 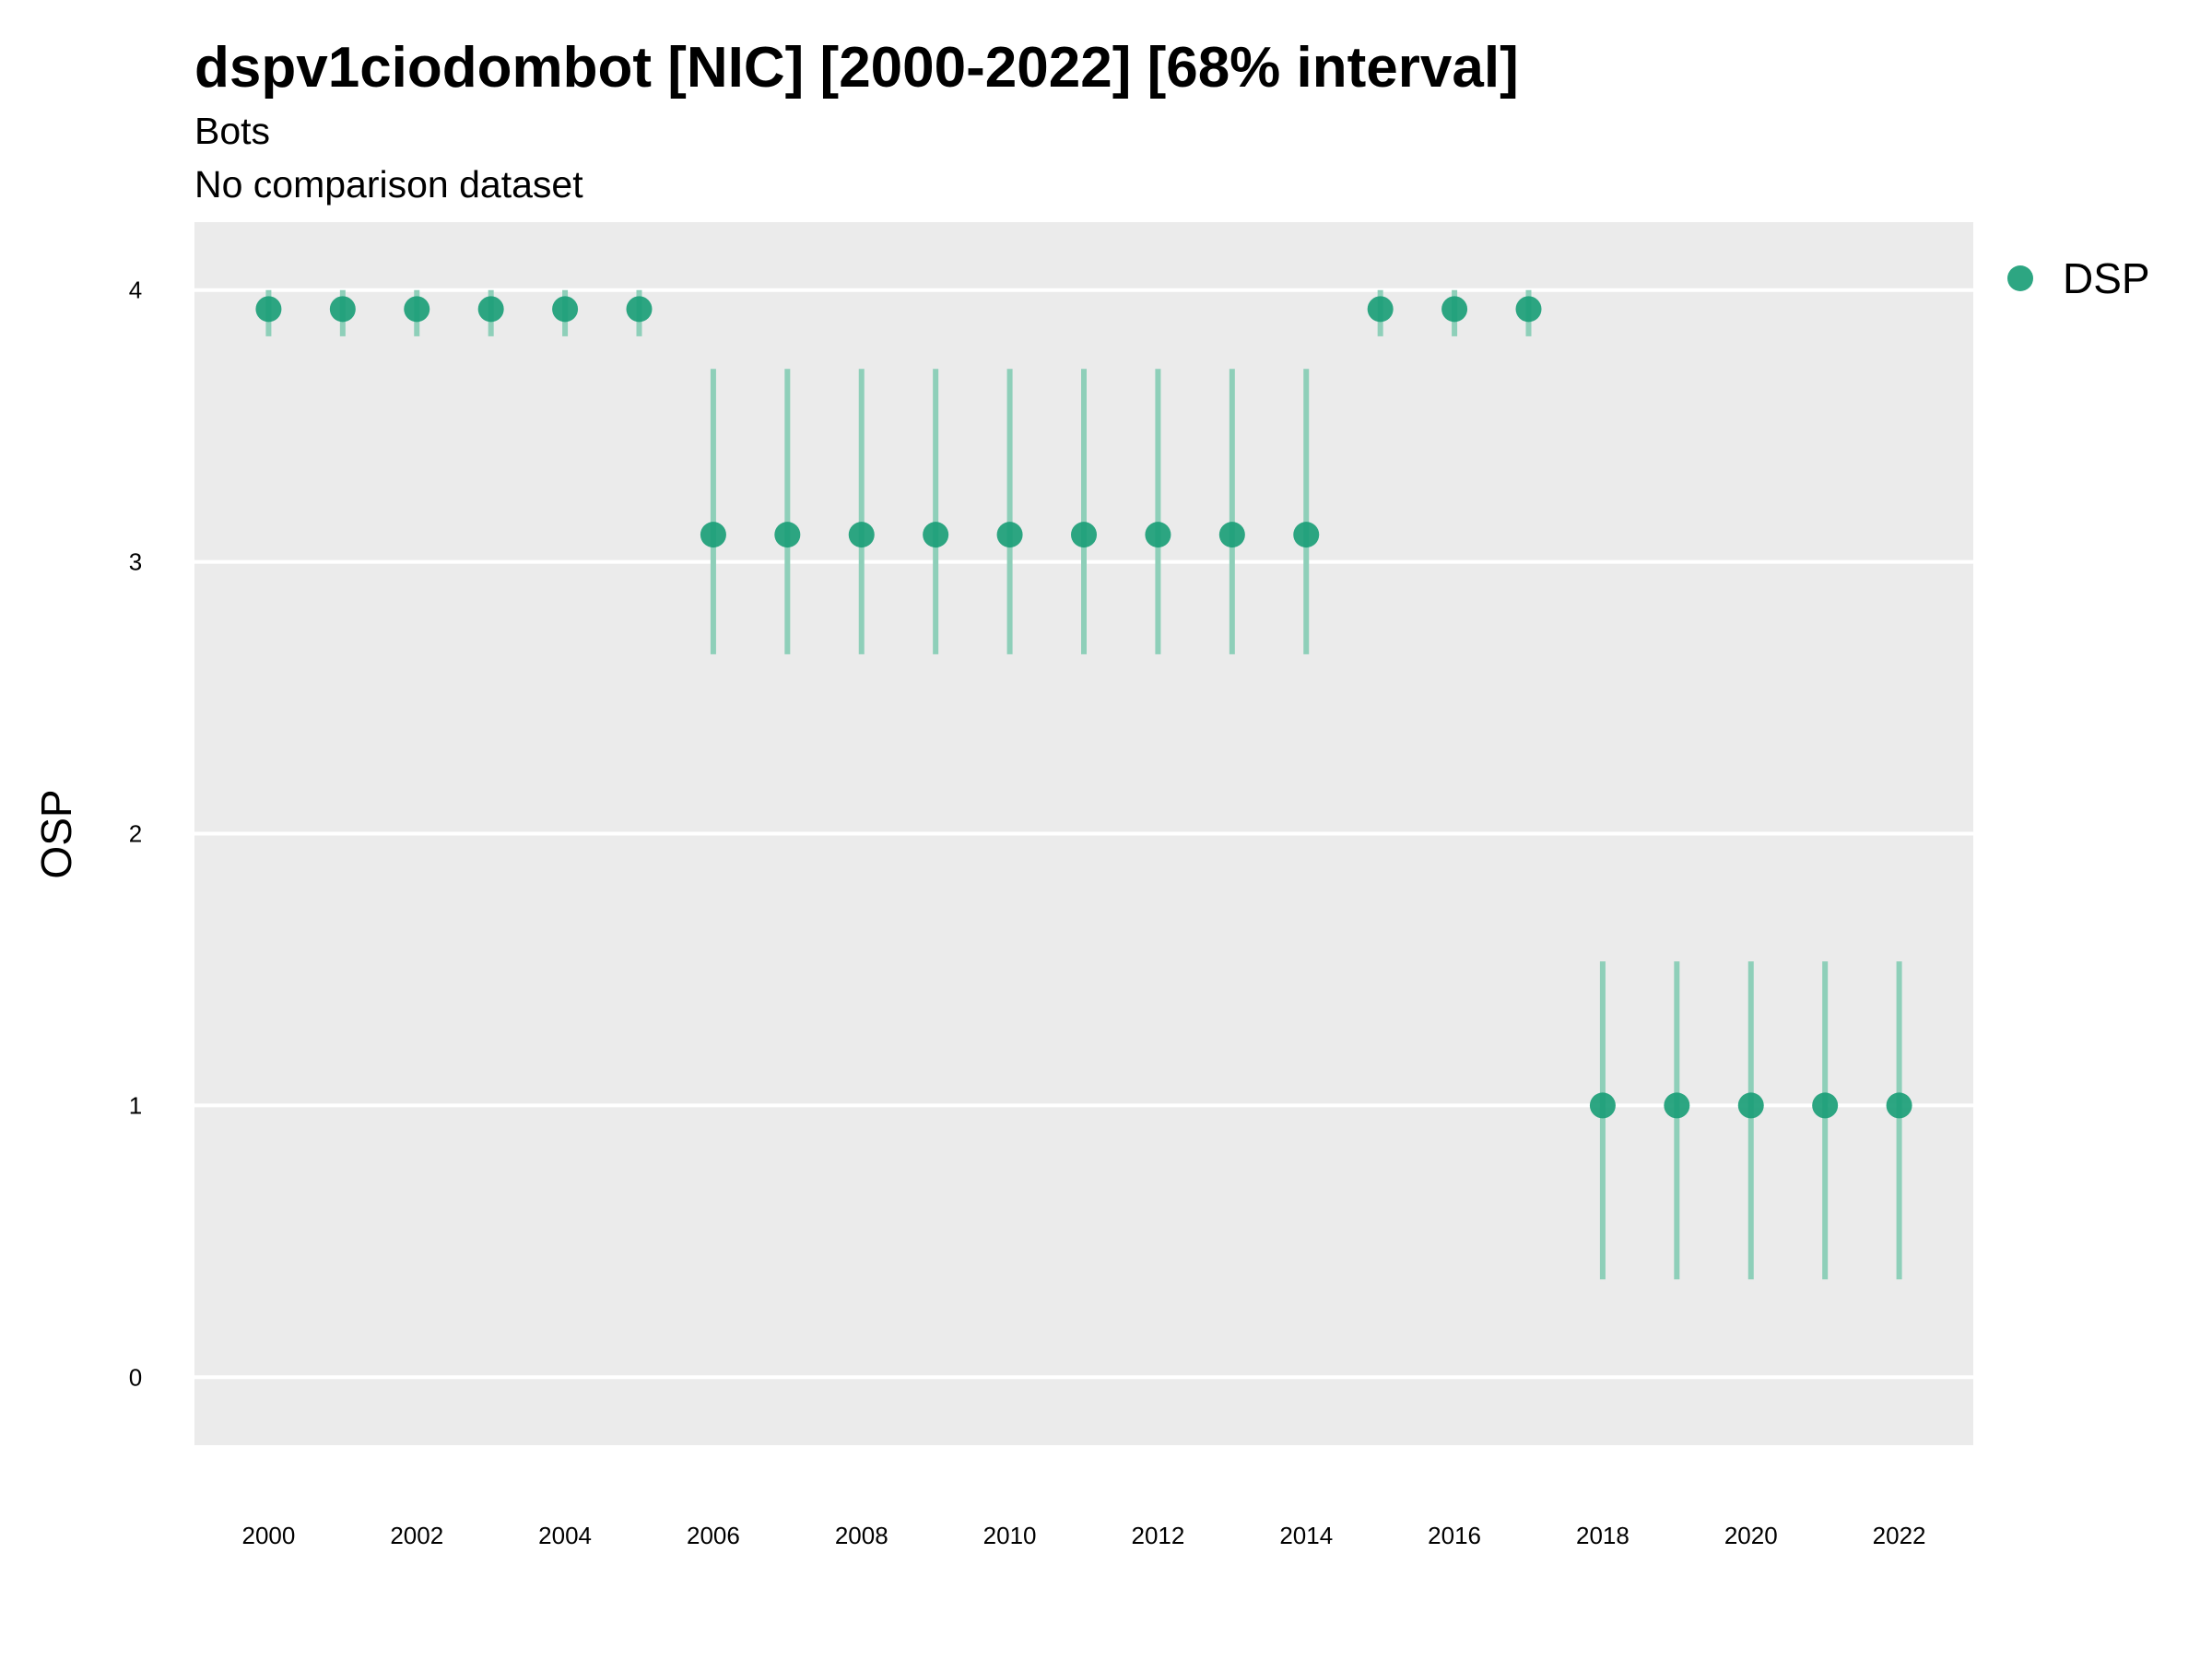 I want to click on x-tick-label: 2000, so click(x=268, y=1535).